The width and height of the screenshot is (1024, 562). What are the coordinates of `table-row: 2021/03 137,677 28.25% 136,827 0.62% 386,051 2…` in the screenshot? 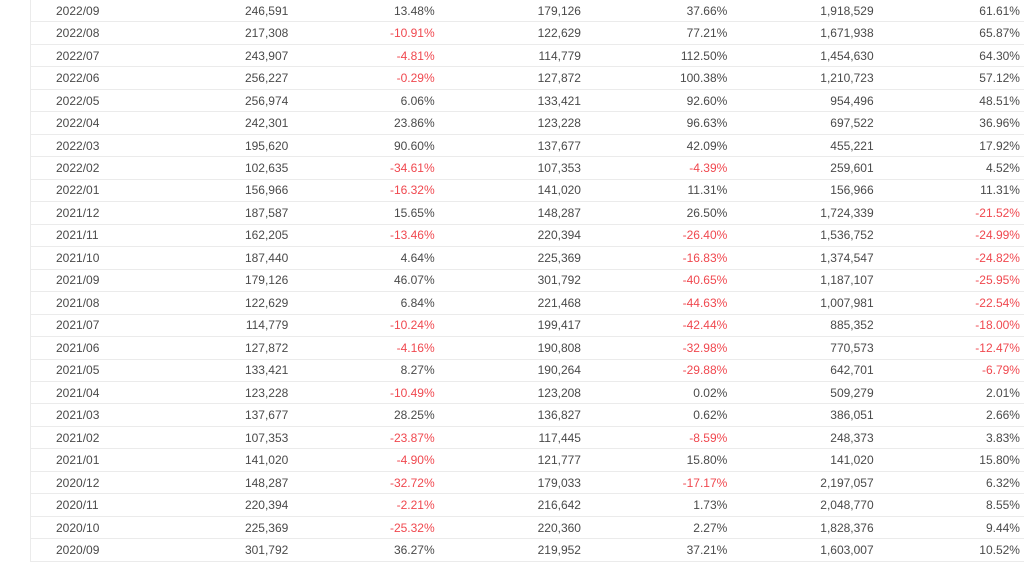 It's located at (527, 415).